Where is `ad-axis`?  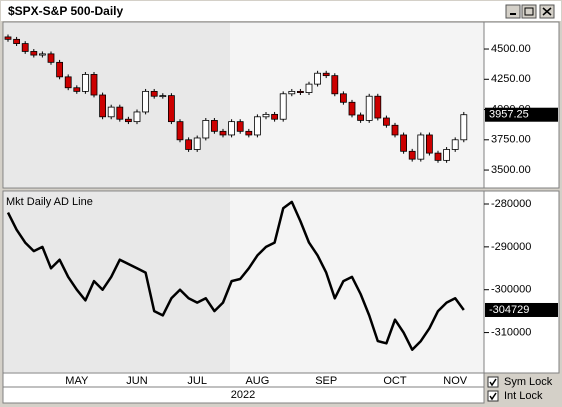
ad-axis is located at coordinates (521, 282).